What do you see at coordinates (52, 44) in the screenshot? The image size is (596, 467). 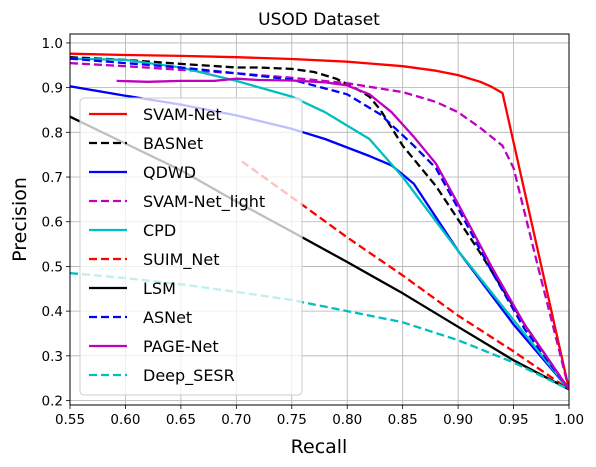 I see `y-tick-label: 1.0` at bounding box center [52, 44].